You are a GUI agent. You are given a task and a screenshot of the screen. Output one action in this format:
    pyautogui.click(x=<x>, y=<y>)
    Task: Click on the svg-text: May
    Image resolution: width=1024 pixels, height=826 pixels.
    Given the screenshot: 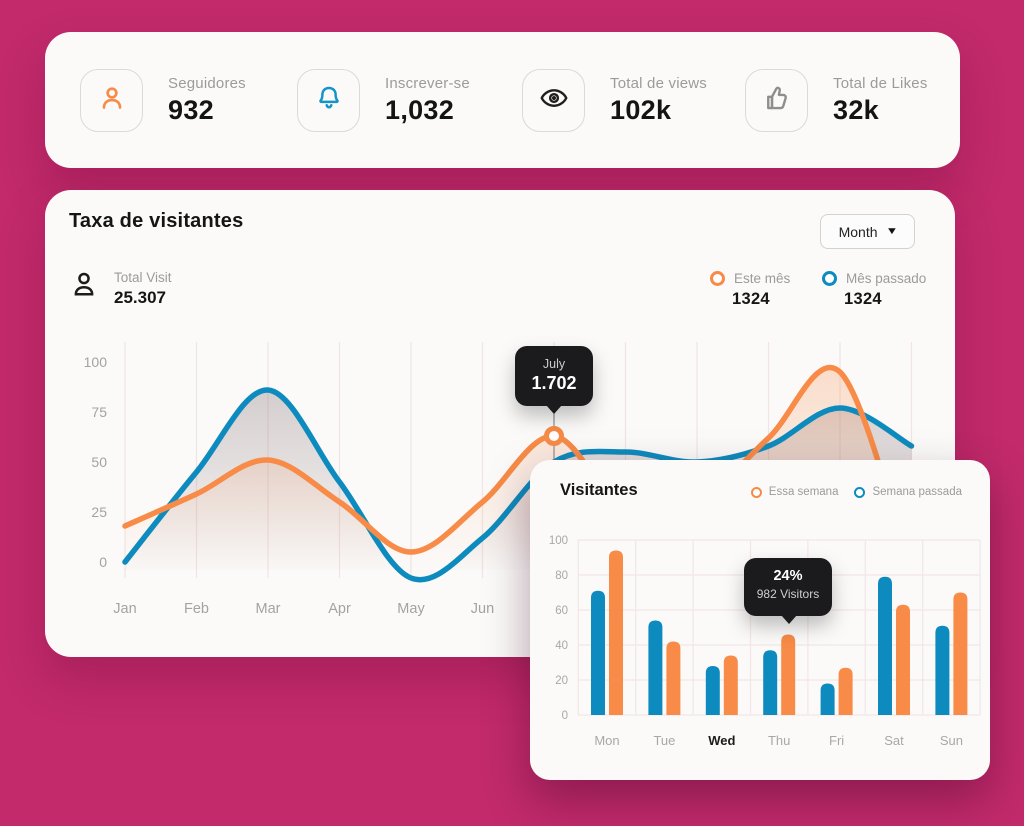 What is the action you would take?
    pyautogui.click(x=411, y=609)
    